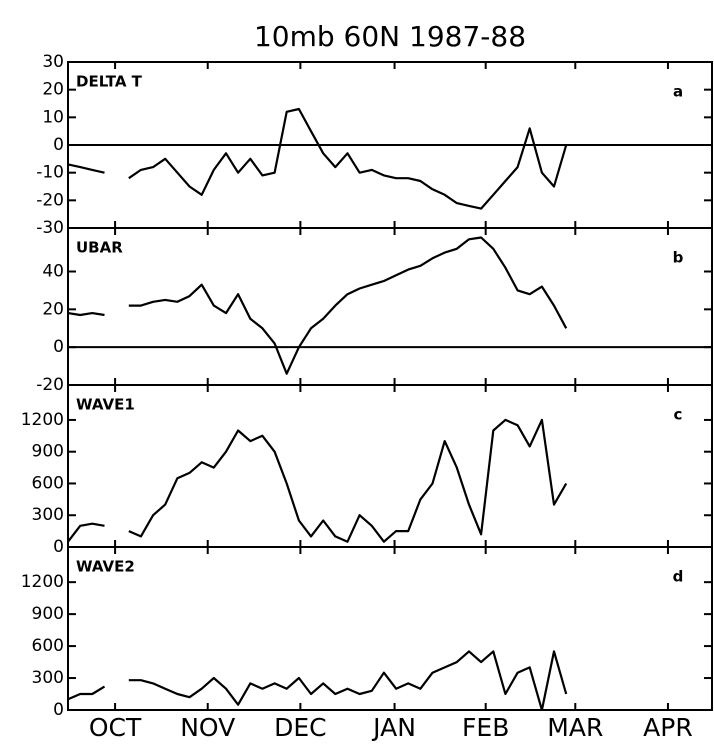 The image size is (714, 745). I want to click on y-tick-label: -10, so click(50, 173).